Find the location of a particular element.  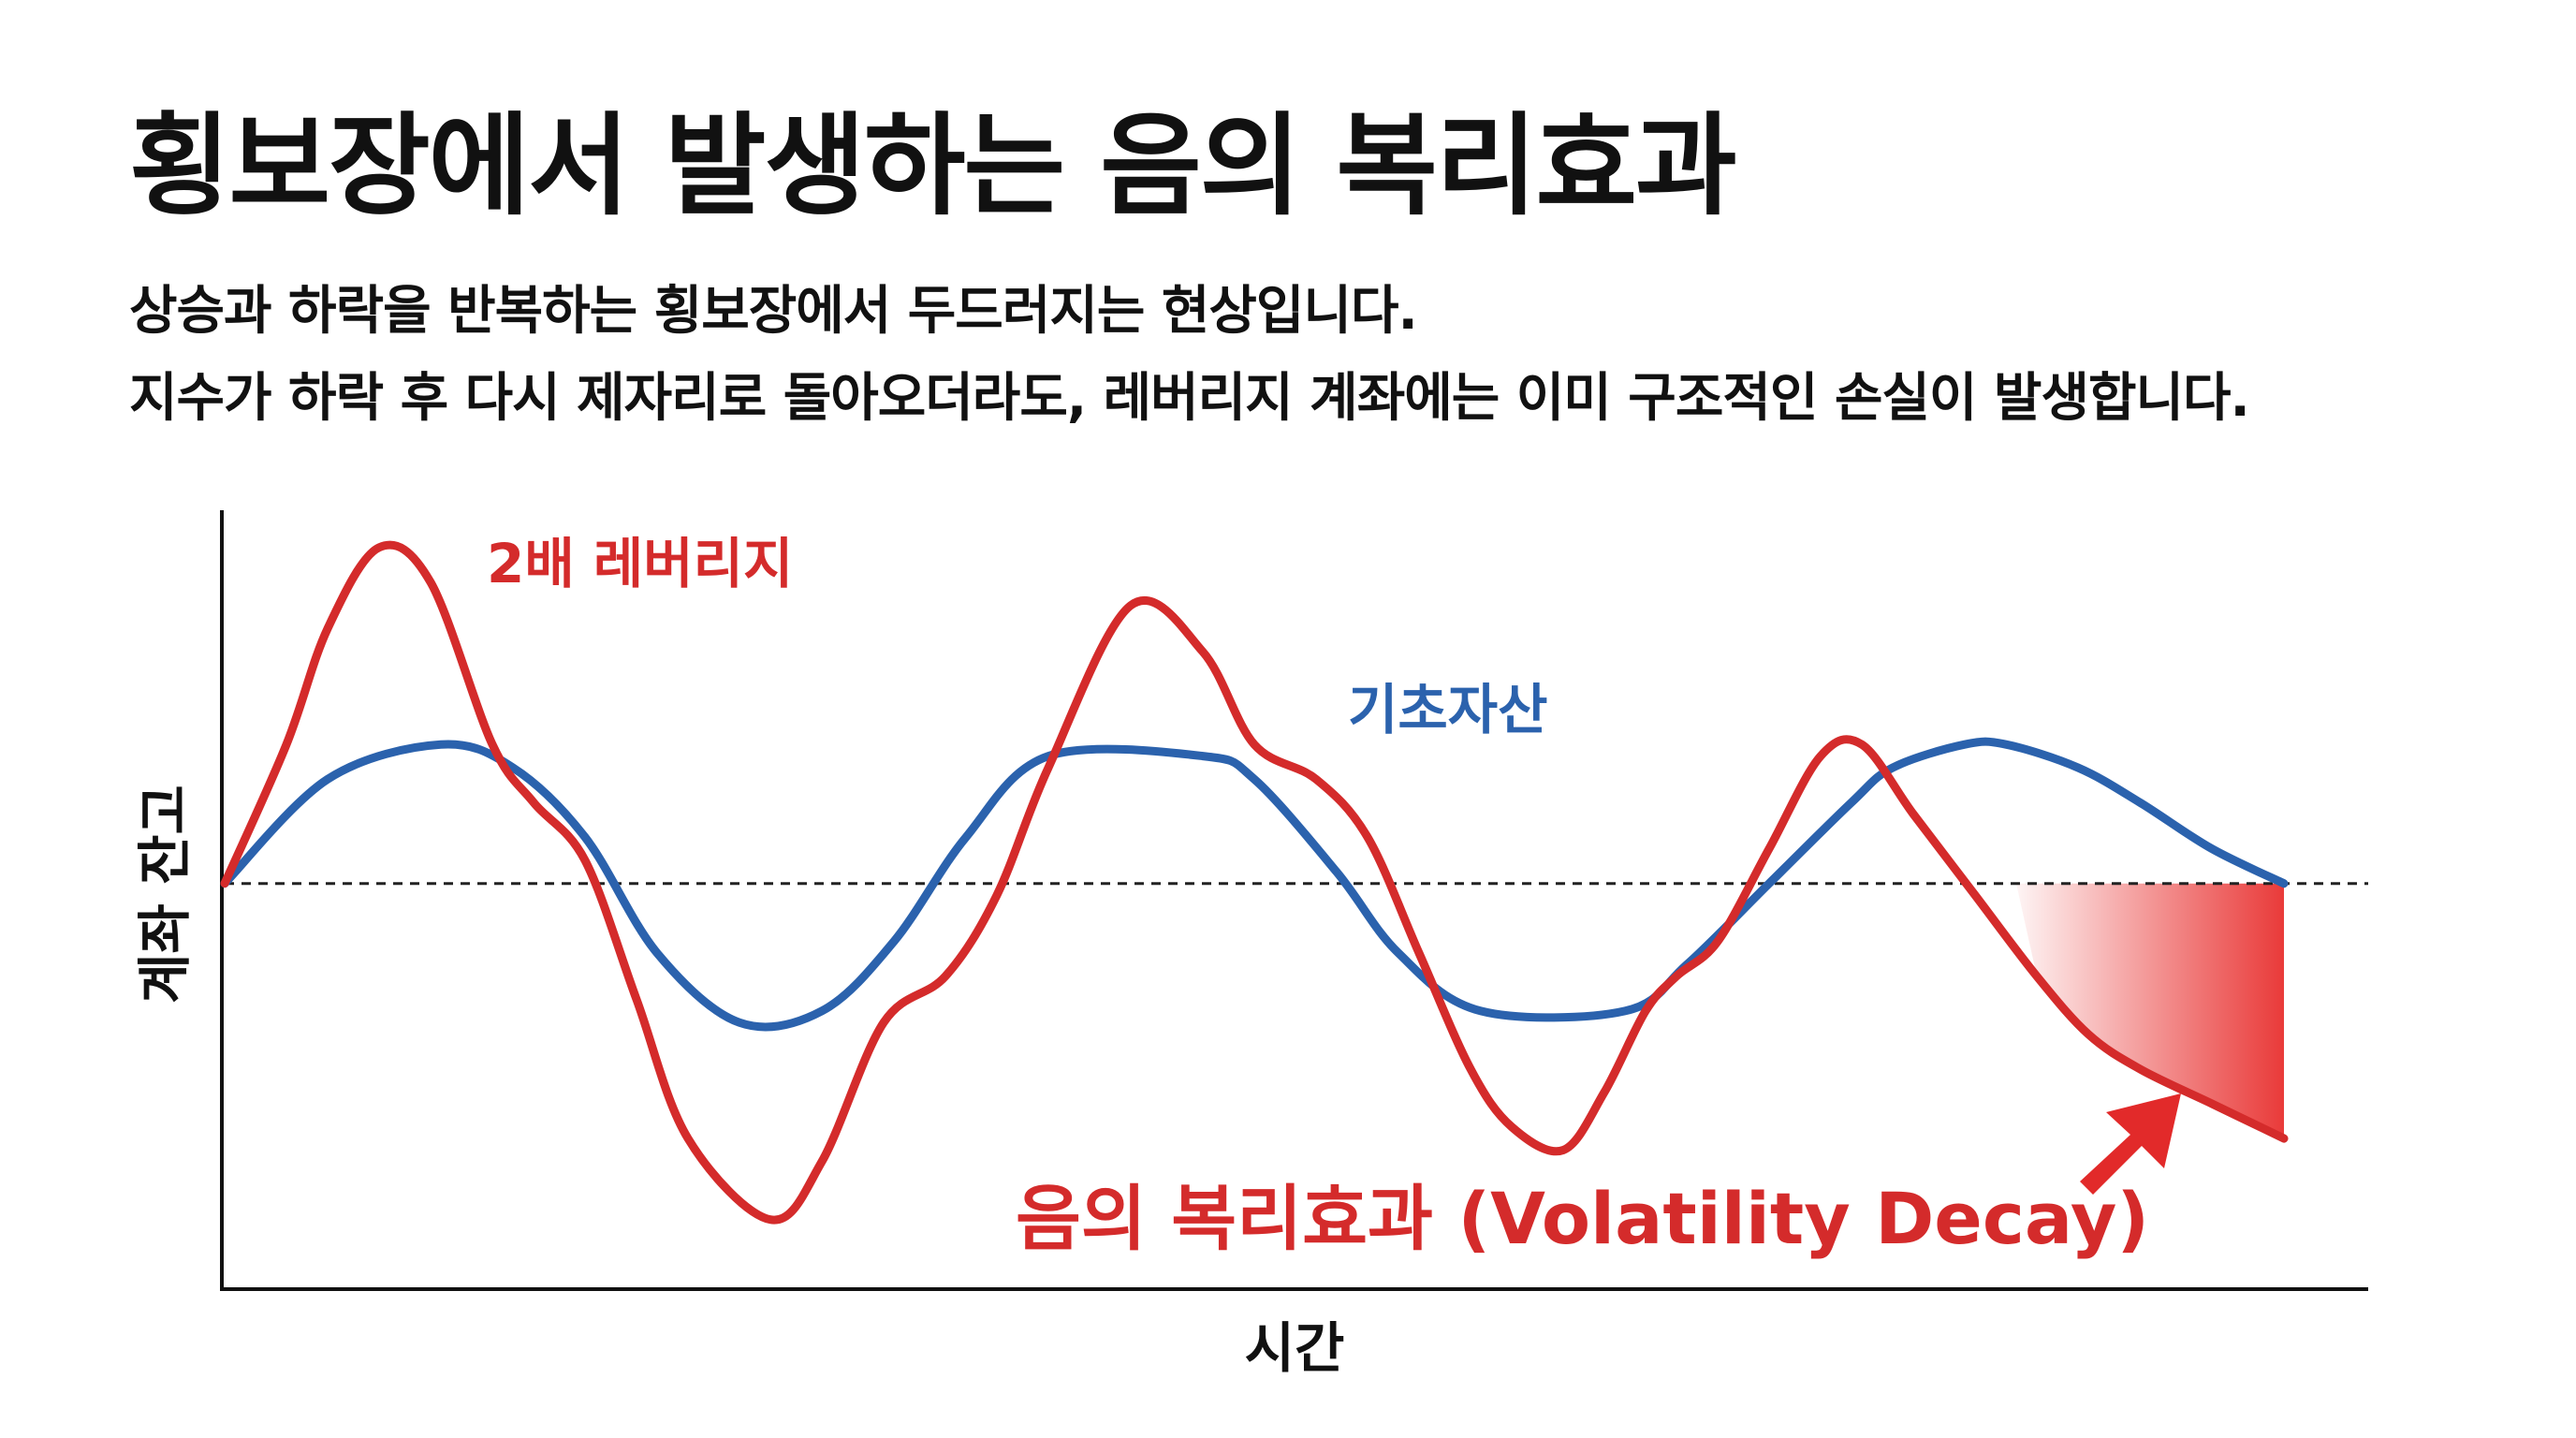

subtitle-line-1: 상승과 하락을 반복하는 횡보장에서 두드러지는 현상입니다. is located at coordinates (773, 311).